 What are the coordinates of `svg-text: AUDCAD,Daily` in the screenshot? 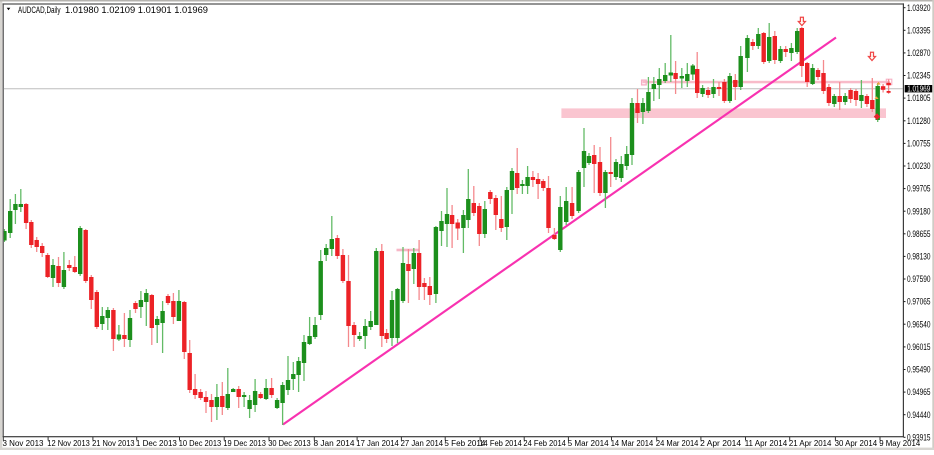 It's located at (39, 10).